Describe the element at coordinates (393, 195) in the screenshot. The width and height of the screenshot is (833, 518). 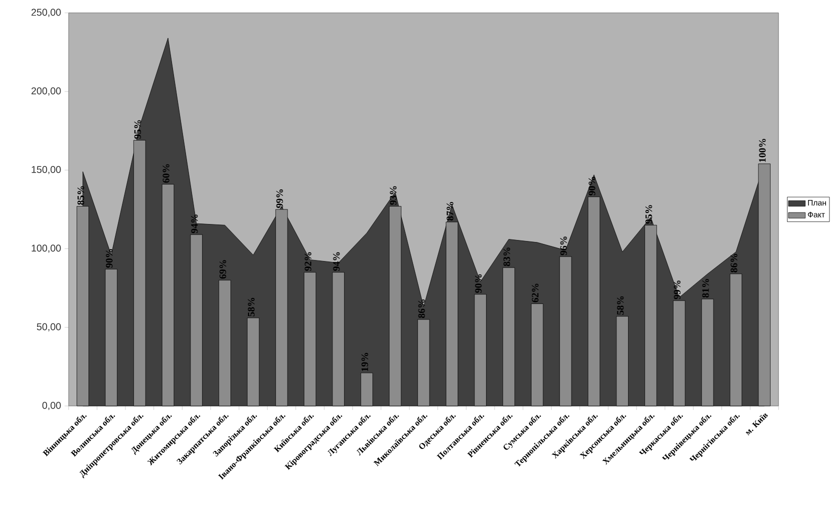
I see `annotation: 93%` at that location.